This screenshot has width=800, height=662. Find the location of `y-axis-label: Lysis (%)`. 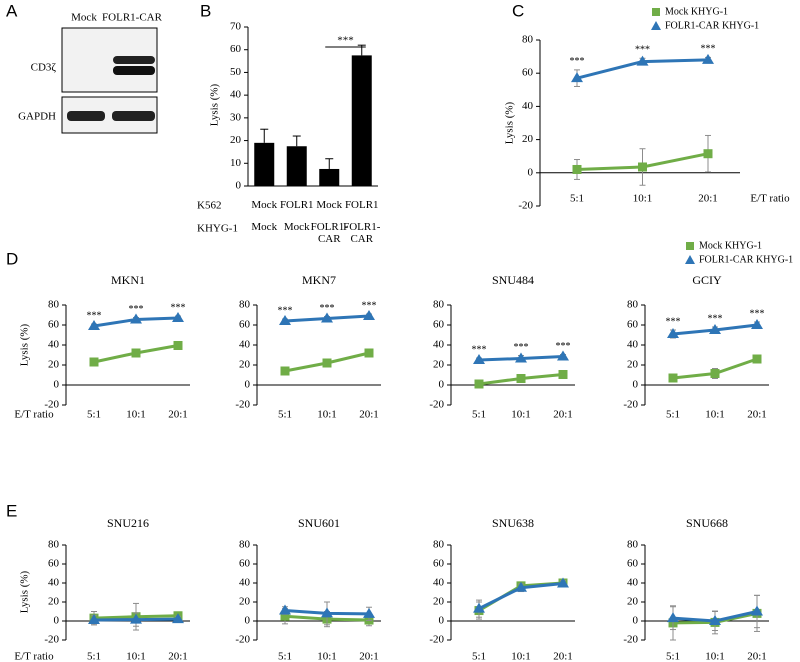

y-axis-label: Lysis (%) is located at coordinates (215, 104).